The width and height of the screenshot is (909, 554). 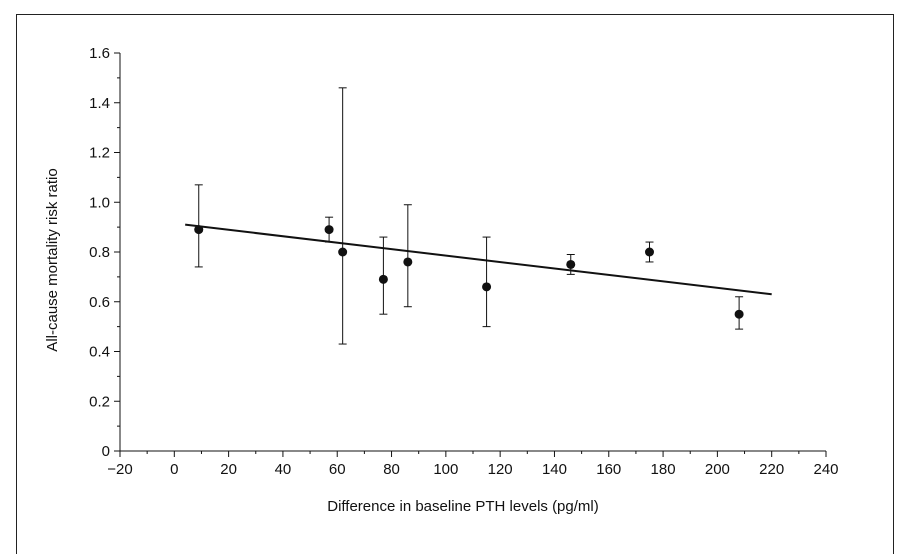 I want to click on x-tick-label: 220, so click(x=771, y=469).